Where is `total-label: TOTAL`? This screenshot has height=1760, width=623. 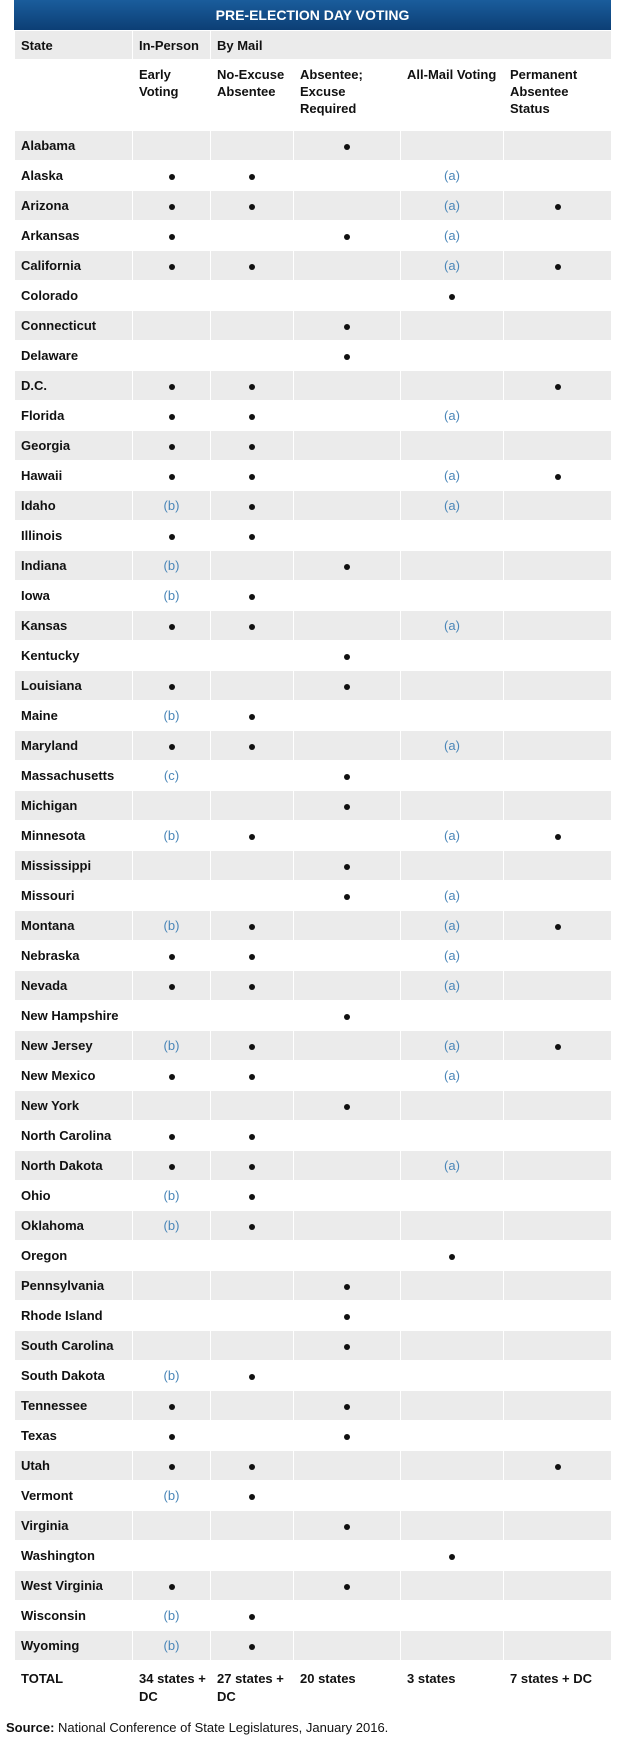 total-label: TOTAL is located at coordinates (73, 1691).